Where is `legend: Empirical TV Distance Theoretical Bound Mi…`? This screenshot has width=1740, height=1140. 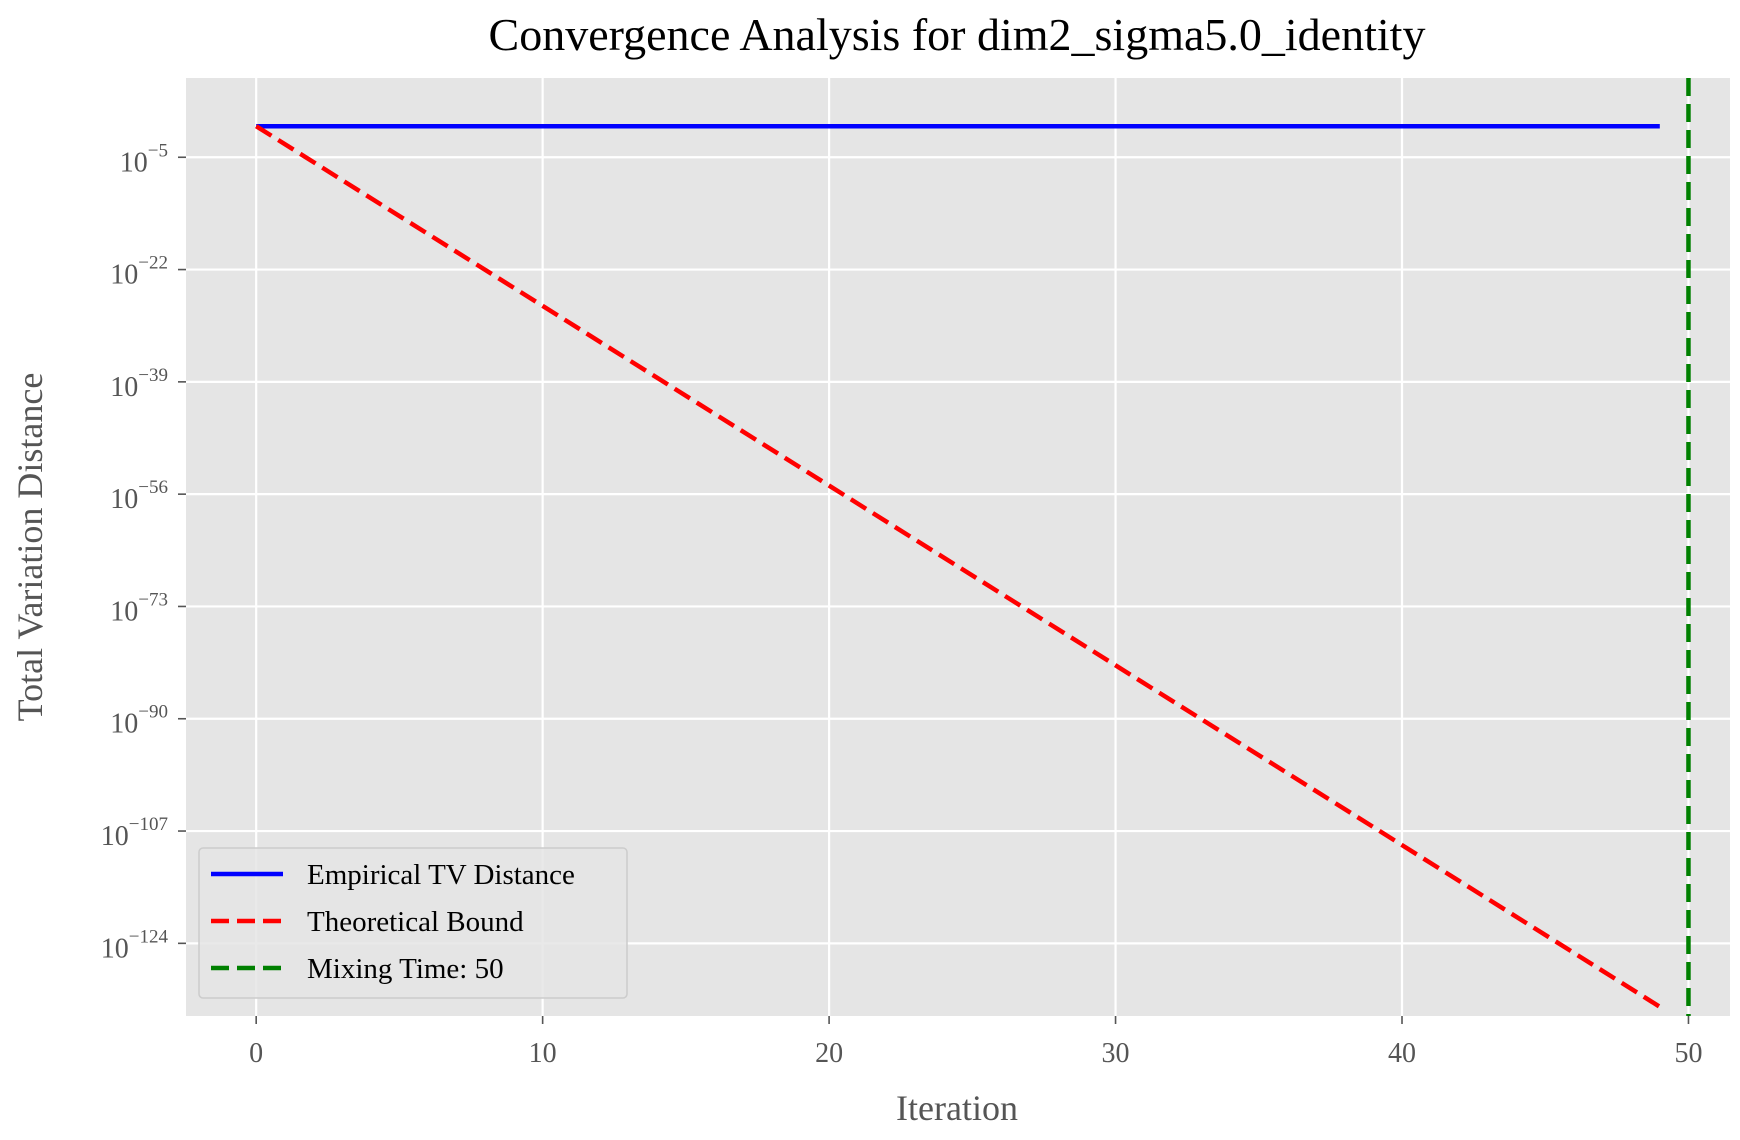
legend: Empirical TV Distance Theoretical Bound Mi… is located at coordinates (413, 923).